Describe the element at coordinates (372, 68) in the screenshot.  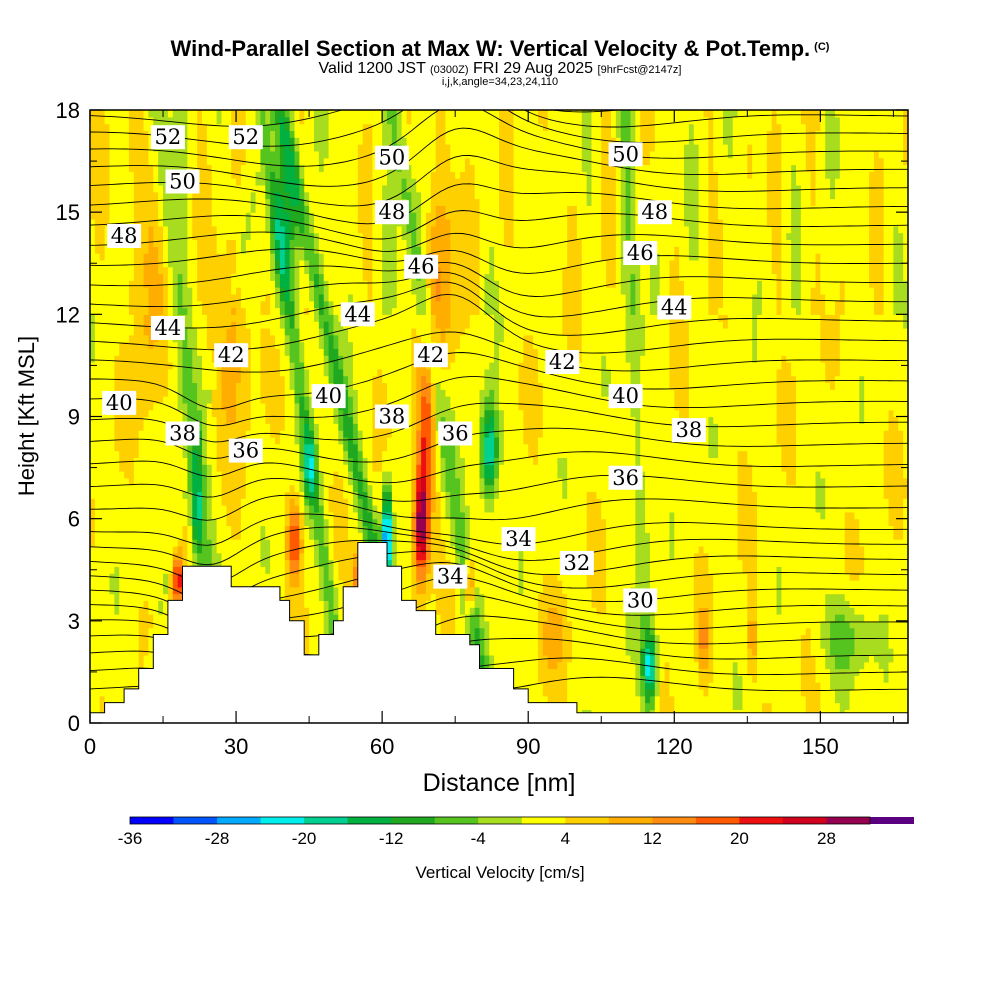
I see `valid-time: Valid 1200 JST` at that location.